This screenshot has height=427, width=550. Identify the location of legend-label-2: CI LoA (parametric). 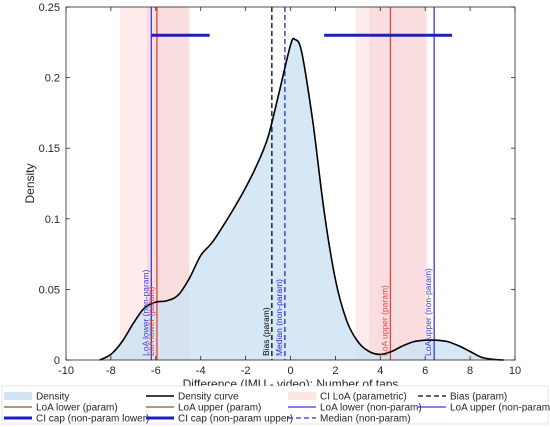
(363, 397).